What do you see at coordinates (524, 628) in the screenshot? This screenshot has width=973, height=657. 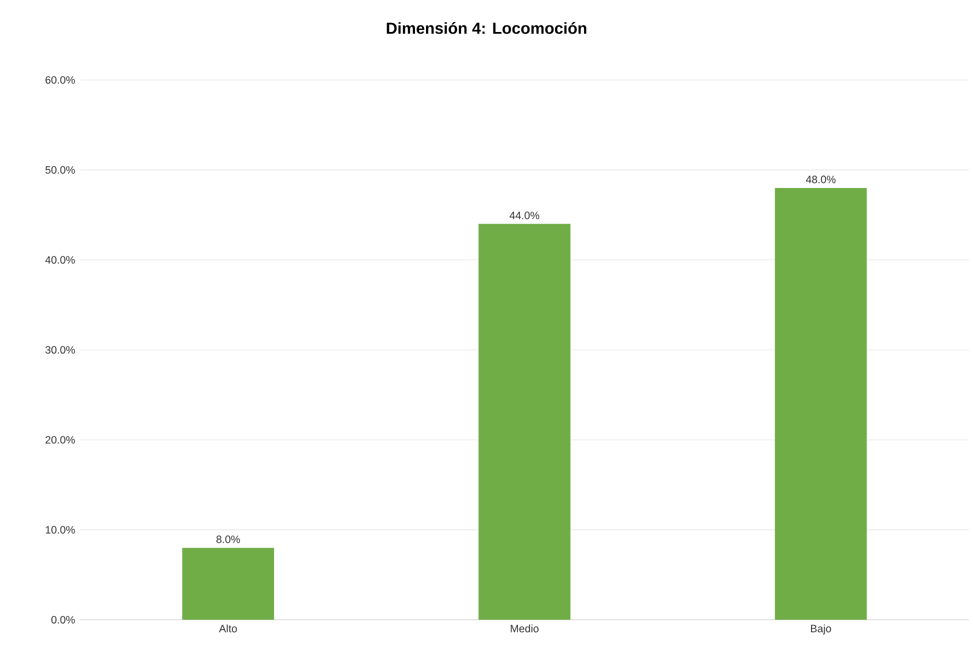 I see `x-tick-label: Medio` at bounding box center [524, 628].